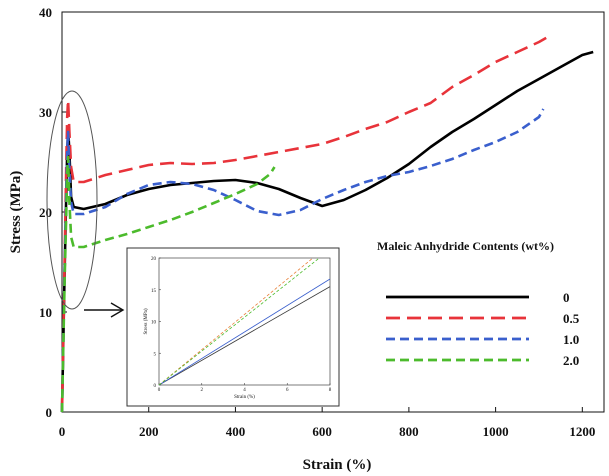 This screenshot has height=476, width=609. Describe the element at coordinates (45, 212) in the screenshot. I see `y-tick-label: 20` at that location.